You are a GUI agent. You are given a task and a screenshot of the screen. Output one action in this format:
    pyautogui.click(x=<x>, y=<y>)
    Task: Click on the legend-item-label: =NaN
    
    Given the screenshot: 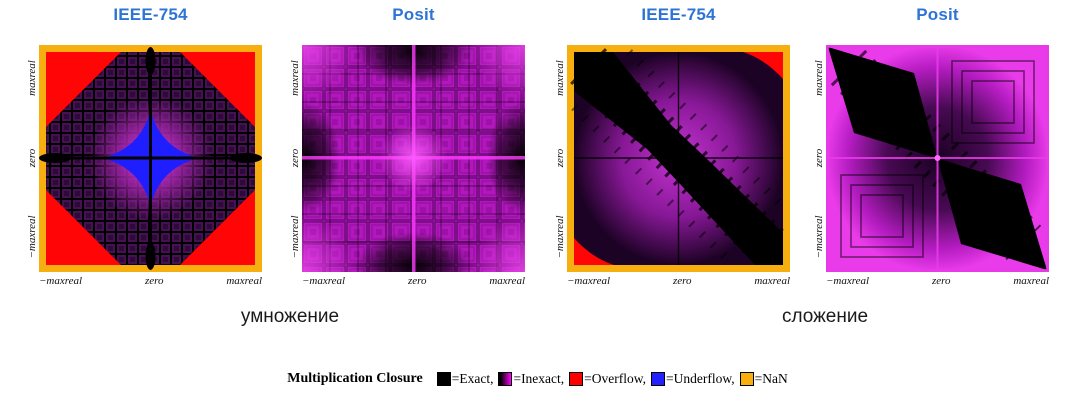 What is the action you would take?
    pyautogui.click(x=771, y=378)
    